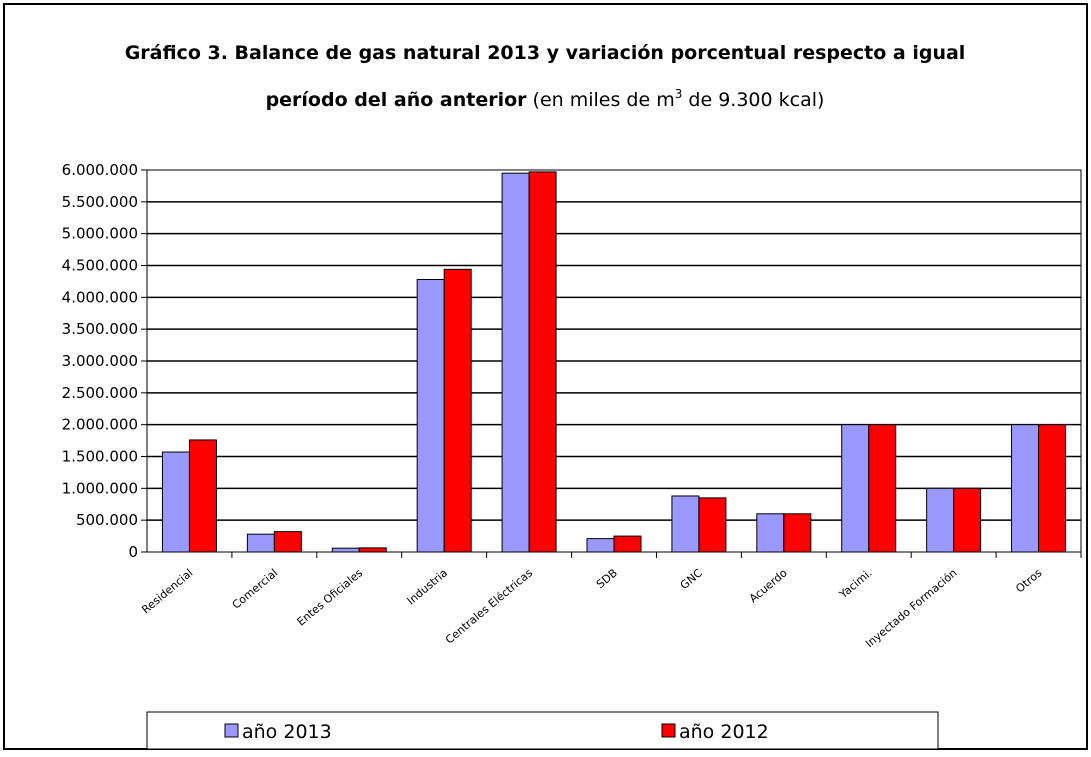 This screenshot has height=757, width=1091. Describe the element at coordinates (100, 329) in the screenshot. I see `y-tick-label: 3.500.000` at that location.